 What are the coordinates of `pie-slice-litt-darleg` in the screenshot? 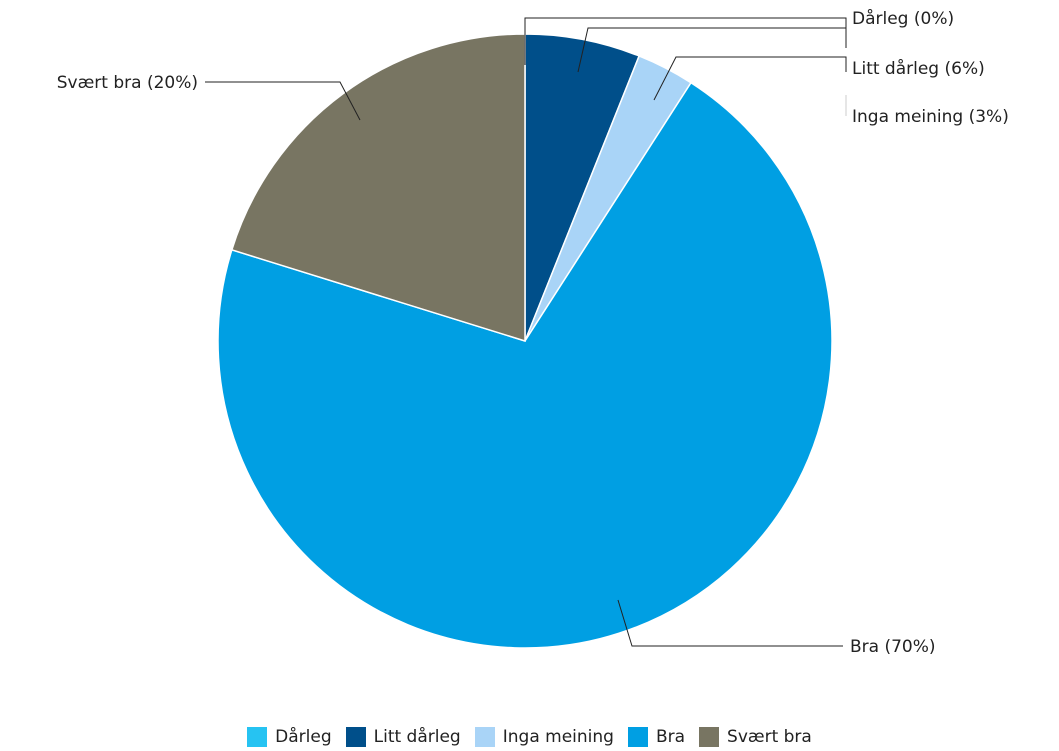 It's located at (582, 187).